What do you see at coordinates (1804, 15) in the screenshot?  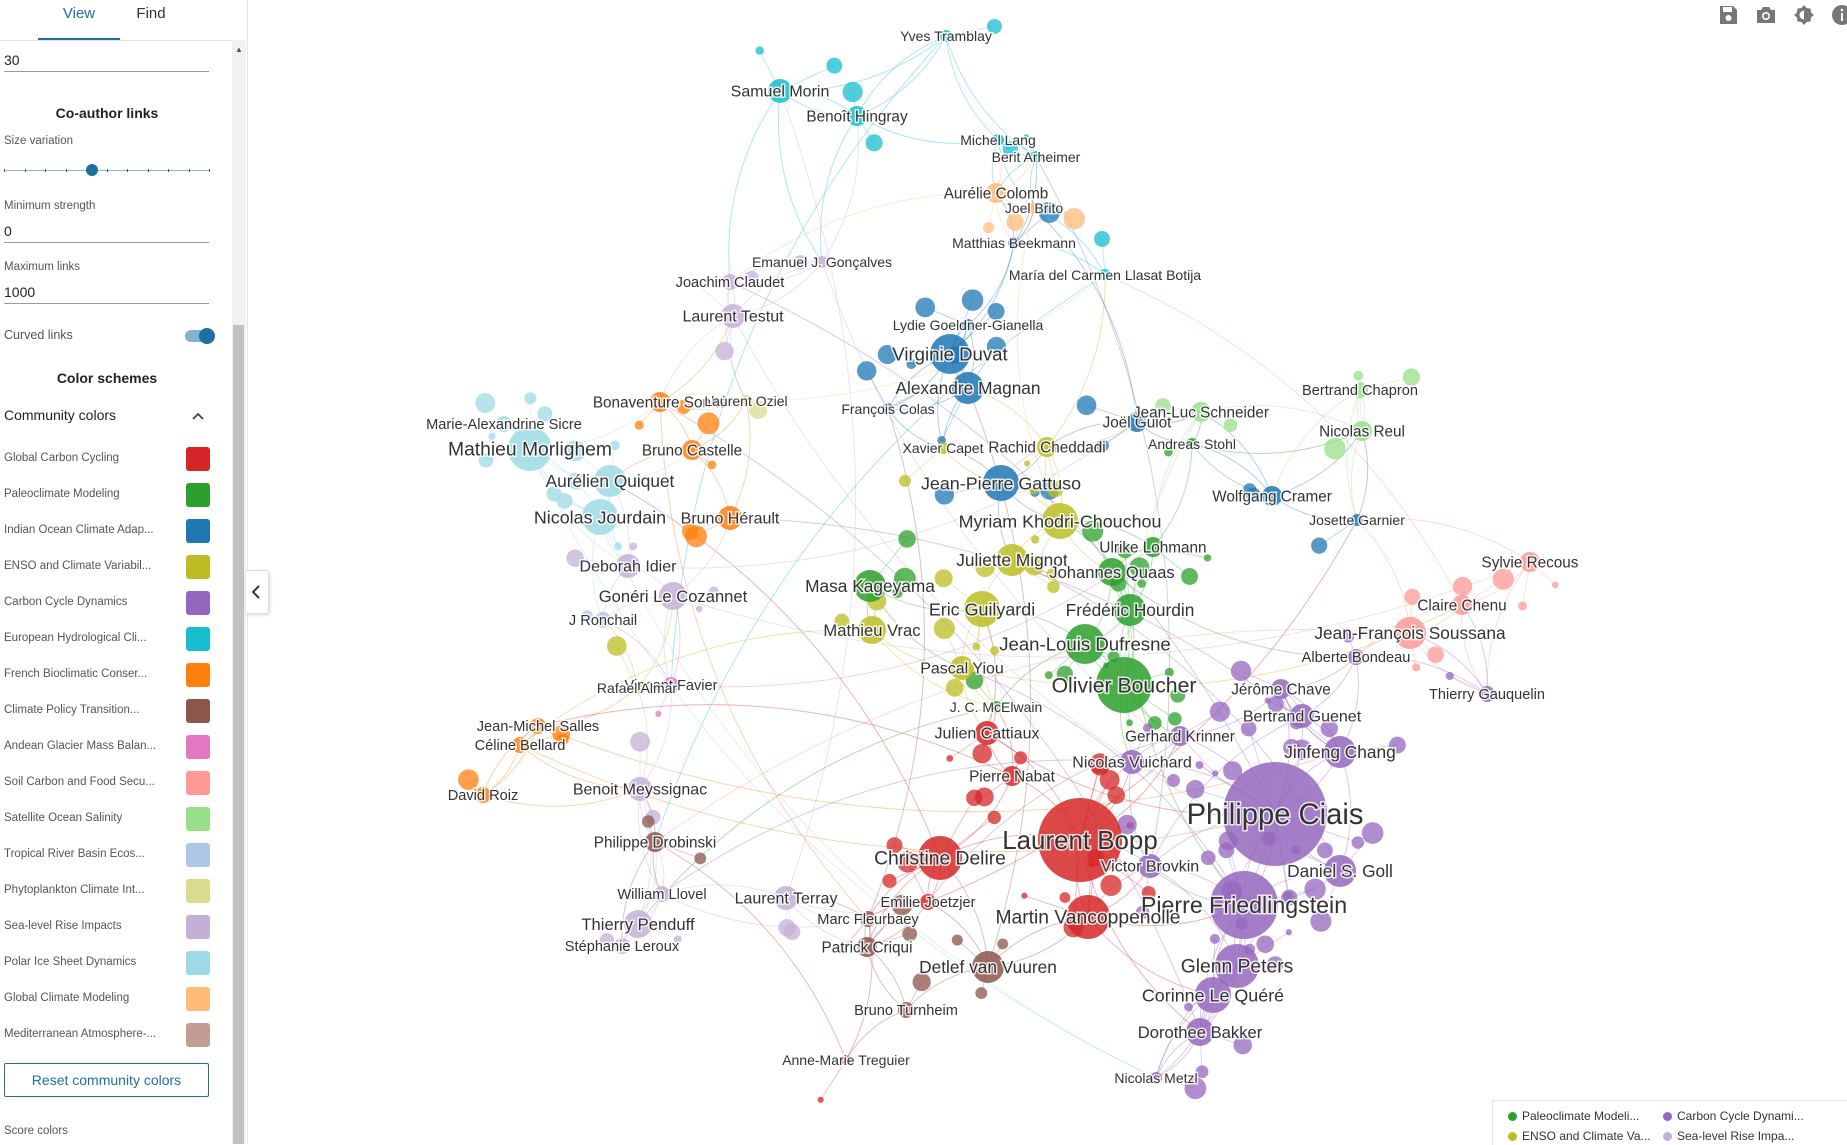 I see `brightness-icon` at bounding box center [1804, 15].